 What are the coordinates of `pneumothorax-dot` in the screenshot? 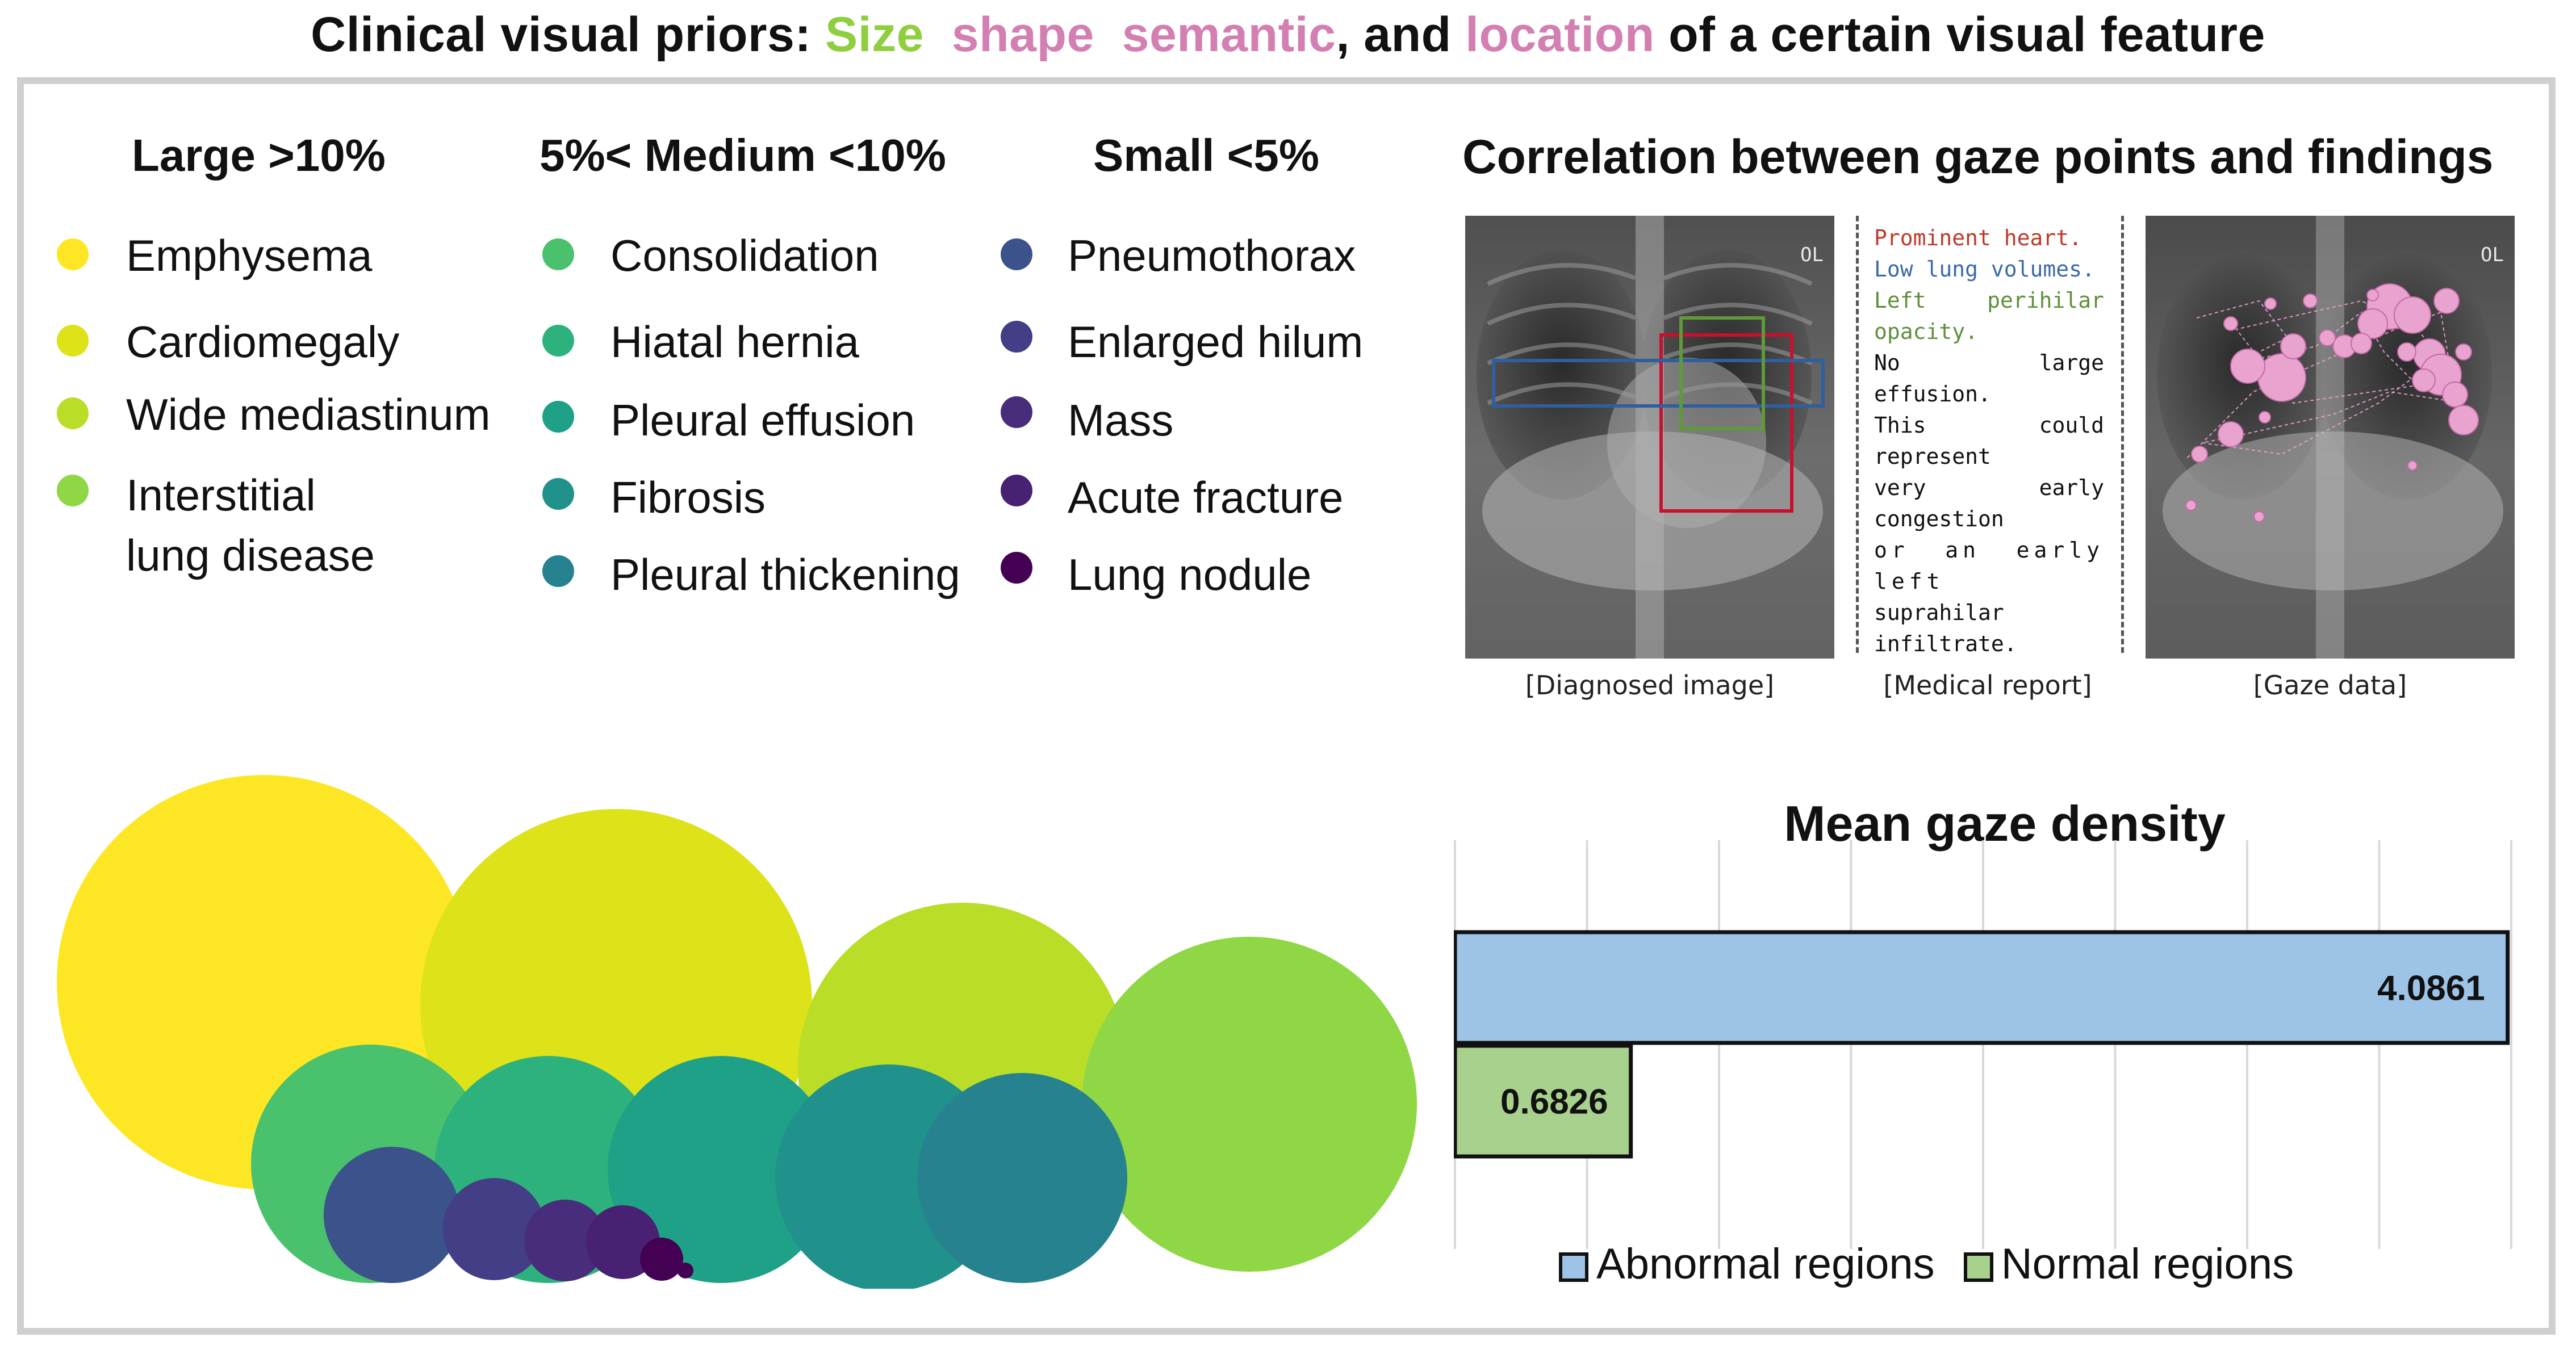 It's located at (1016, 254).